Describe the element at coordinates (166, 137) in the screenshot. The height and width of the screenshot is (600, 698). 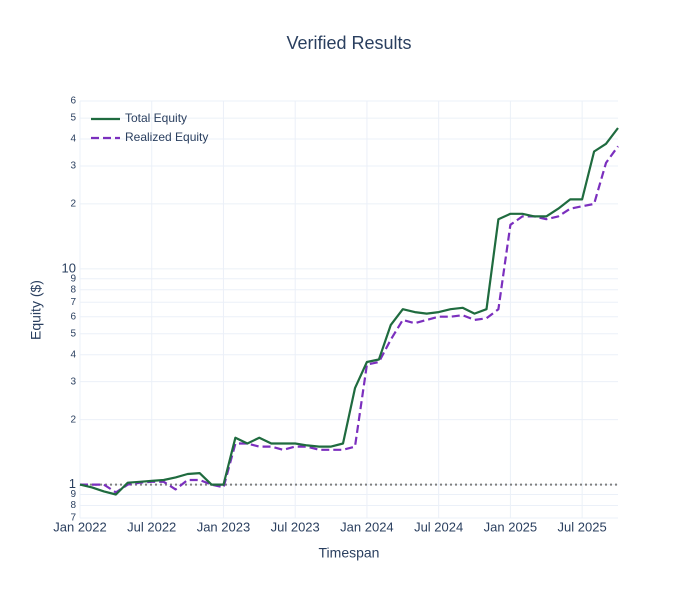
I see `legend-label: Realized Equity` at that location.